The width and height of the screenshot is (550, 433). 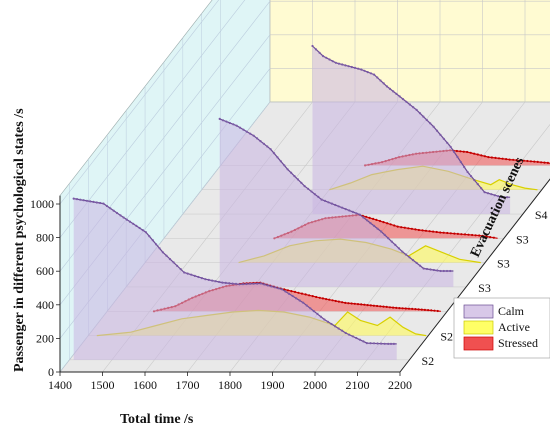 I want to click on x-tick-label: 1700, so click(x=188, y=385).